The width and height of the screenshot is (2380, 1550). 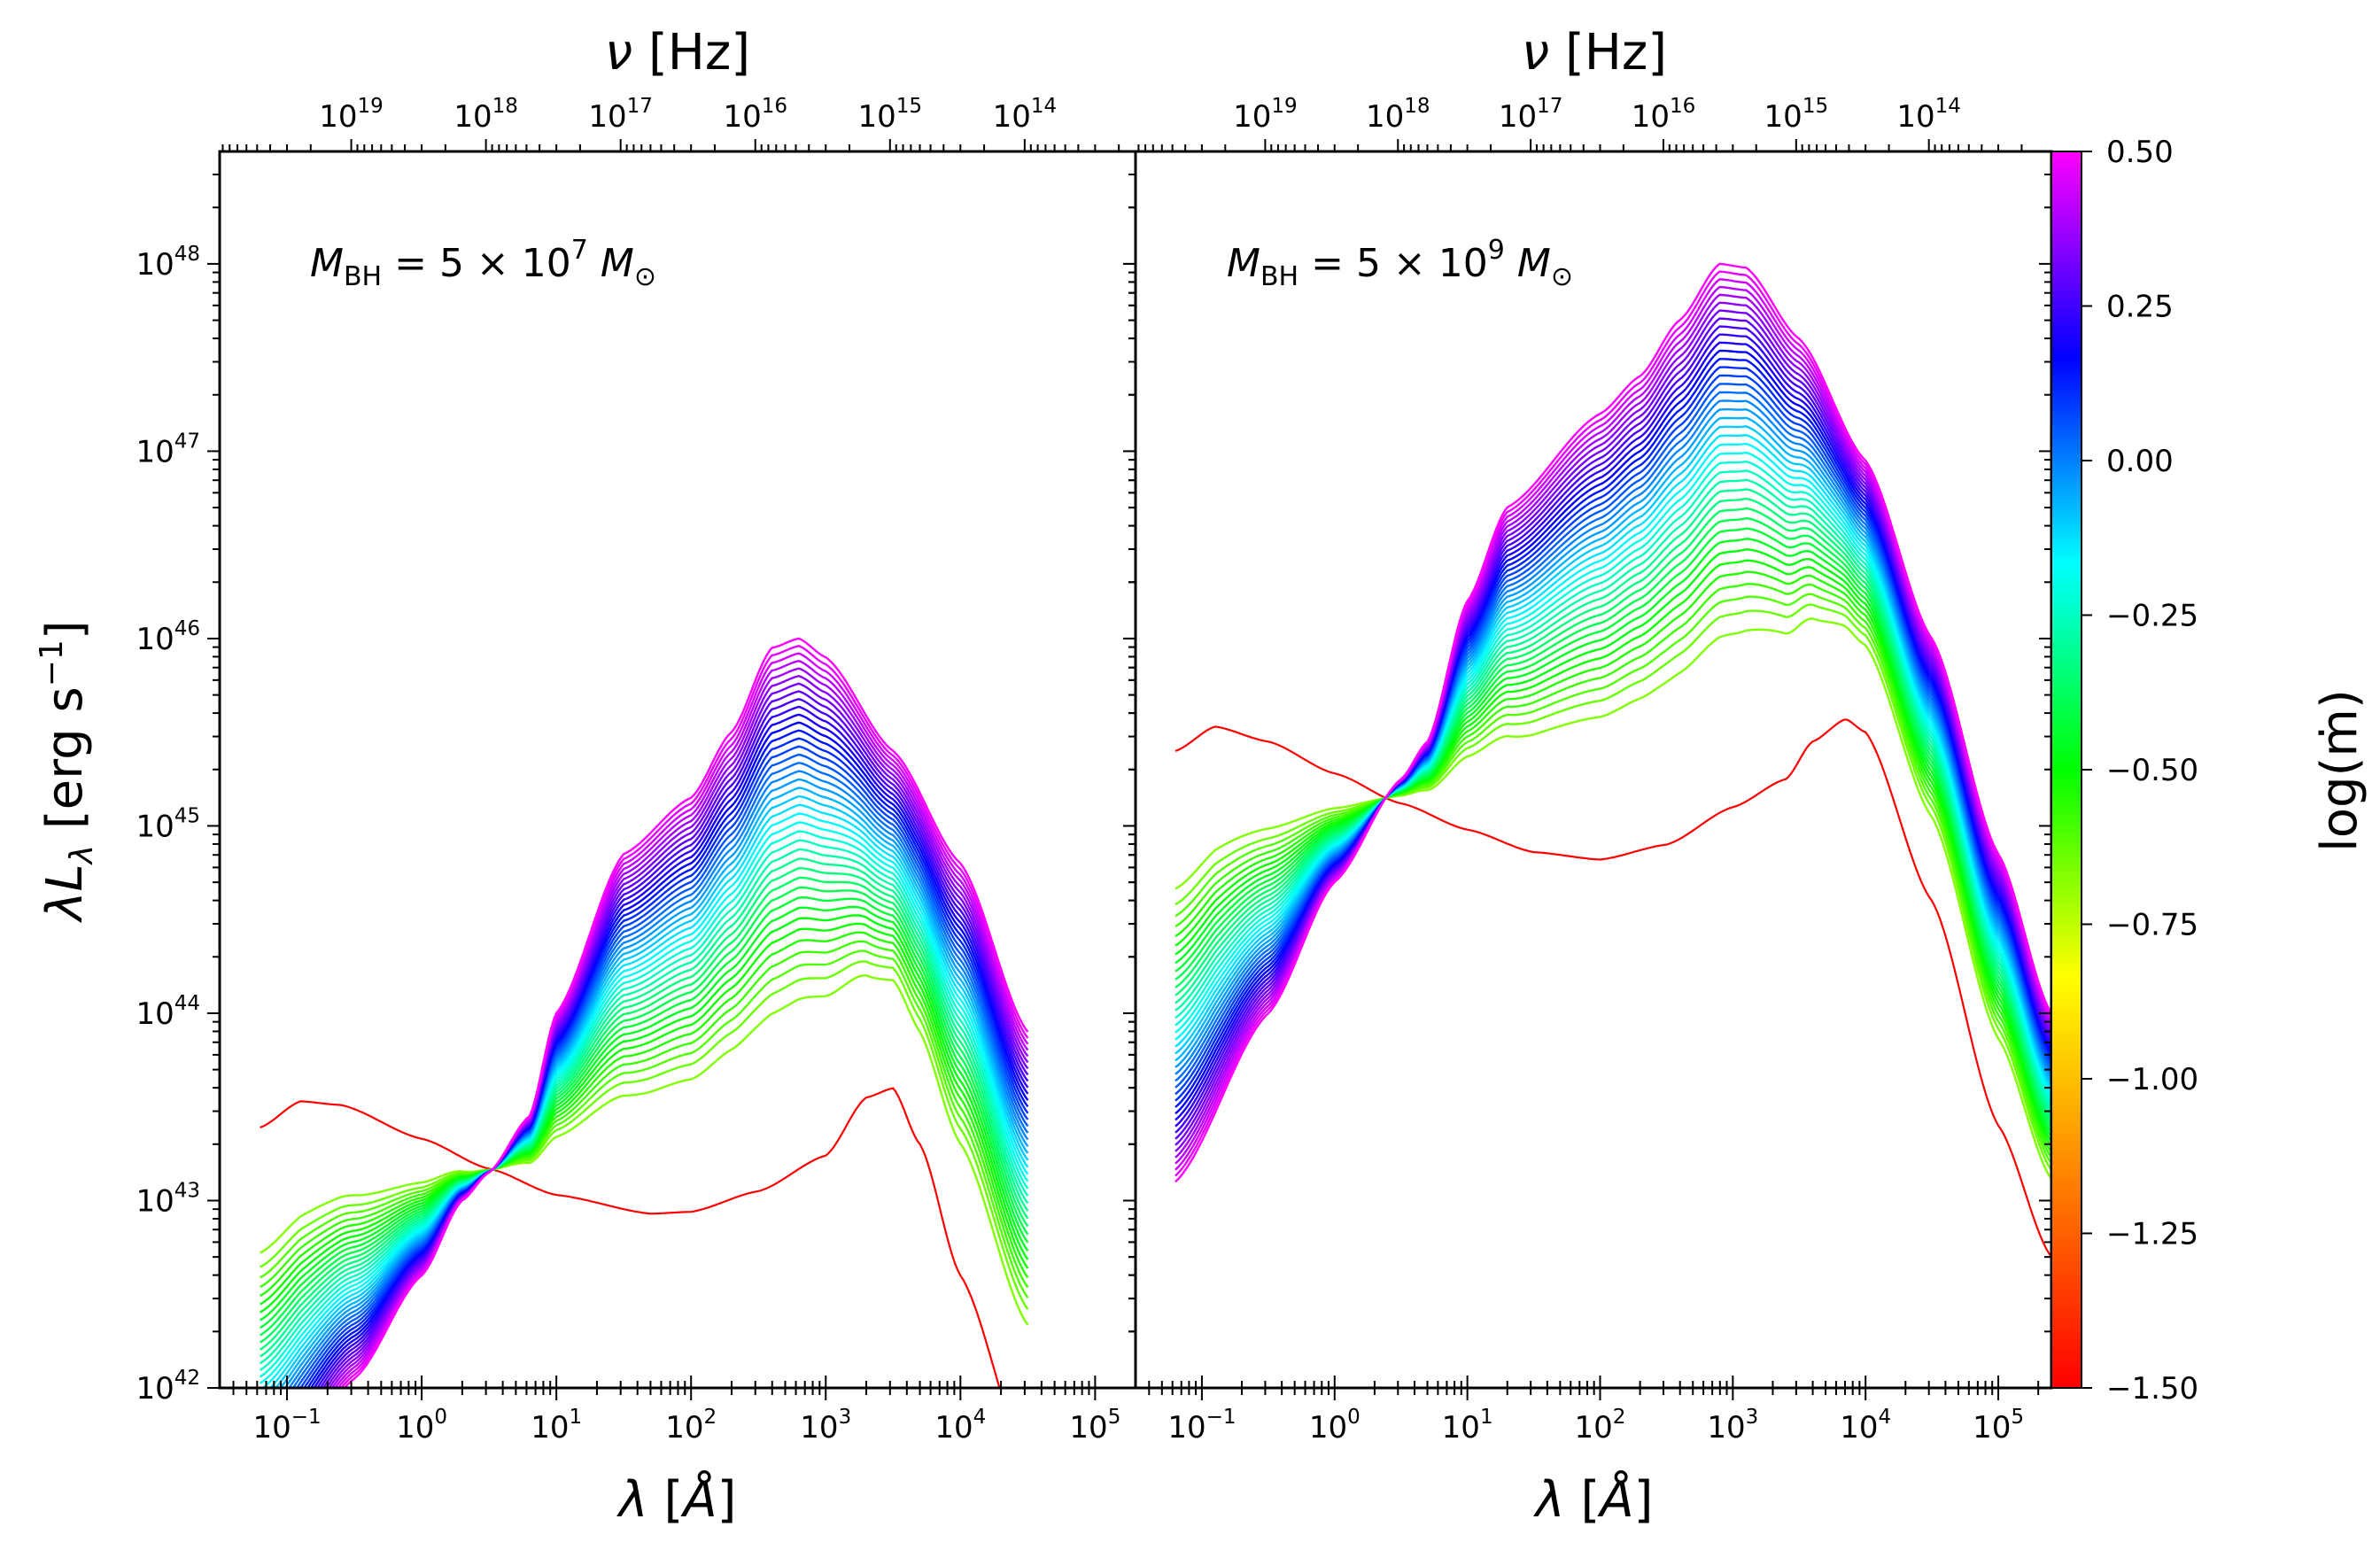 What do you see at coordinates (2152, 770) in the screenshot?
I see `colorbar-tick-label: −0.50` at bounding box center [2152, 770].